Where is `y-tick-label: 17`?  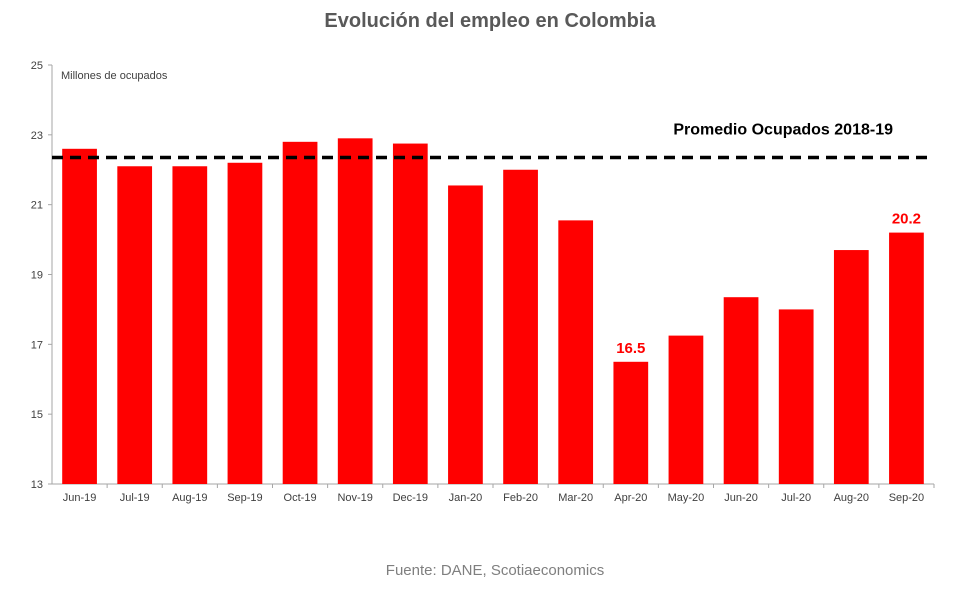
y-tick-label: 17 is located at coordinates (37, 345).